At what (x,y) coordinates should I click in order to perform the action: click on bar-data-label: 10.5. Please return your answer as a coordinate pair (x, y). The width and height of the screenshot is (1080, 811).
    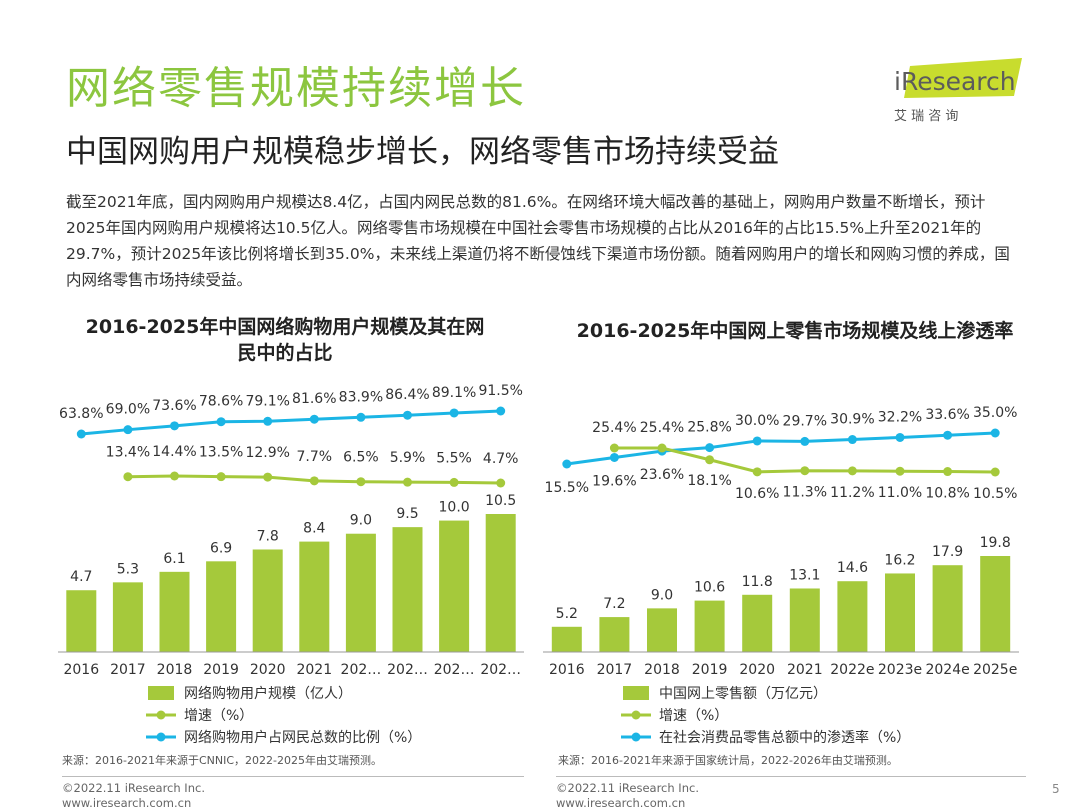
    Looking at the image, I should click on (500, 501).